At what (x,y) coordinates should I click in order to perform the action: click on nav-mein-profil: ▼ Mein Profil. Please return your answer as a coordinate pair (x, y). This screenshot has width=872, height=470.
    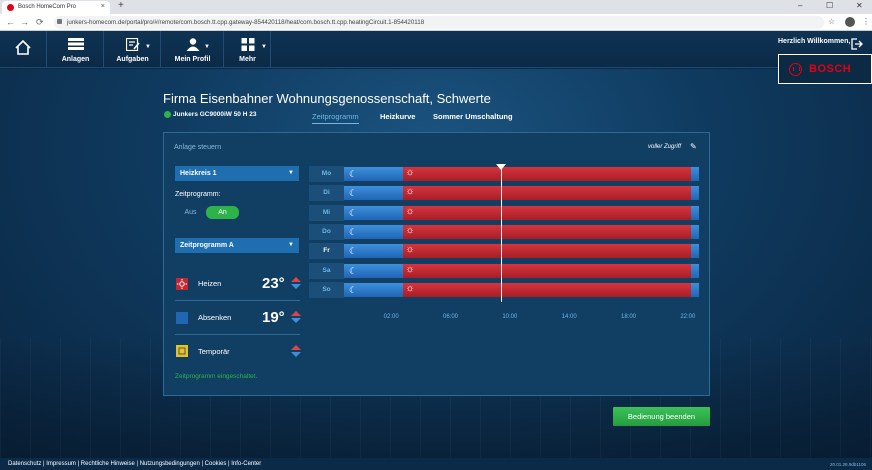
    Looking at the image, I should click on (193, 49).